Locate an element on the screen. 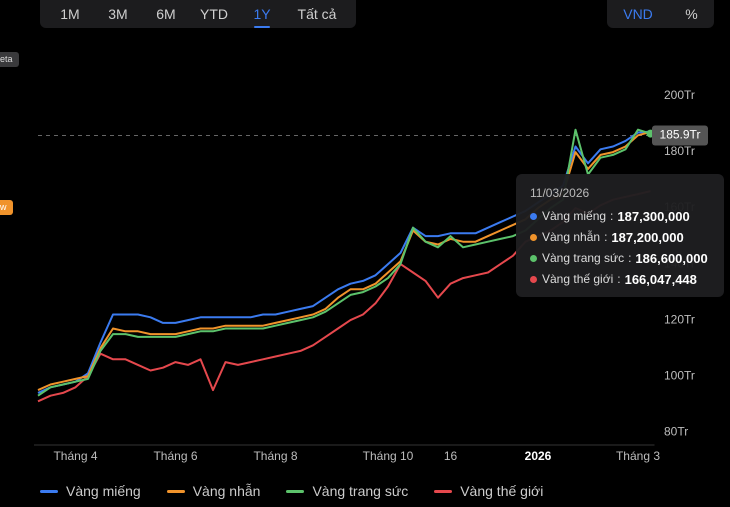  tooltip-date: 11/03/2026 is located at coordinates (560, 193).